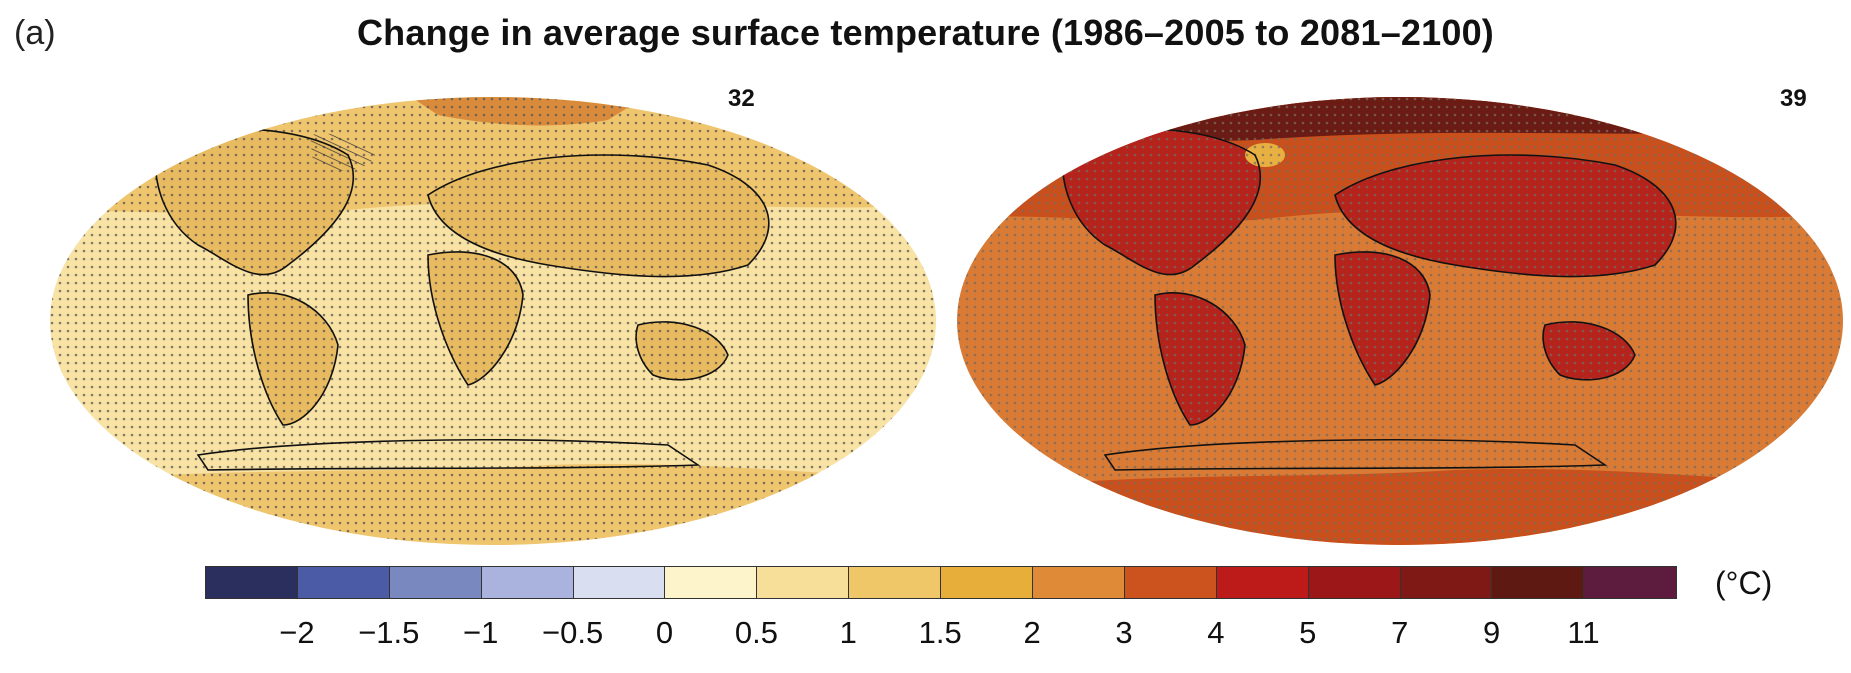  I want to click on legend-tick-label: 3, so click(1124, 632).